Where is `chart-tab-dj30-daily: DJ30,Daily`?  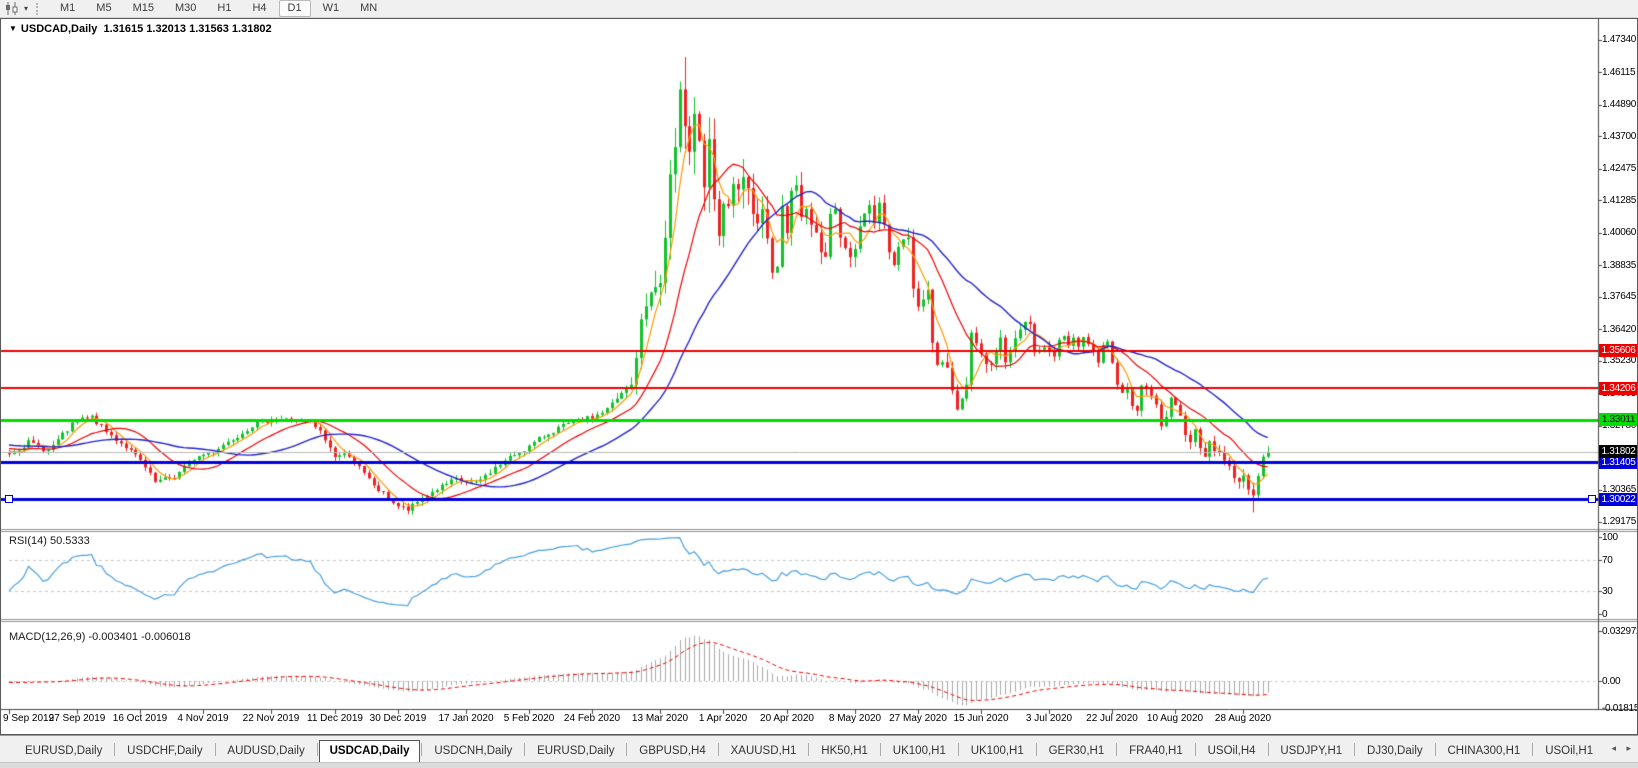 chart-tab-dj30-daily: DJ30,Daily is located at coordinates (1395, 751).